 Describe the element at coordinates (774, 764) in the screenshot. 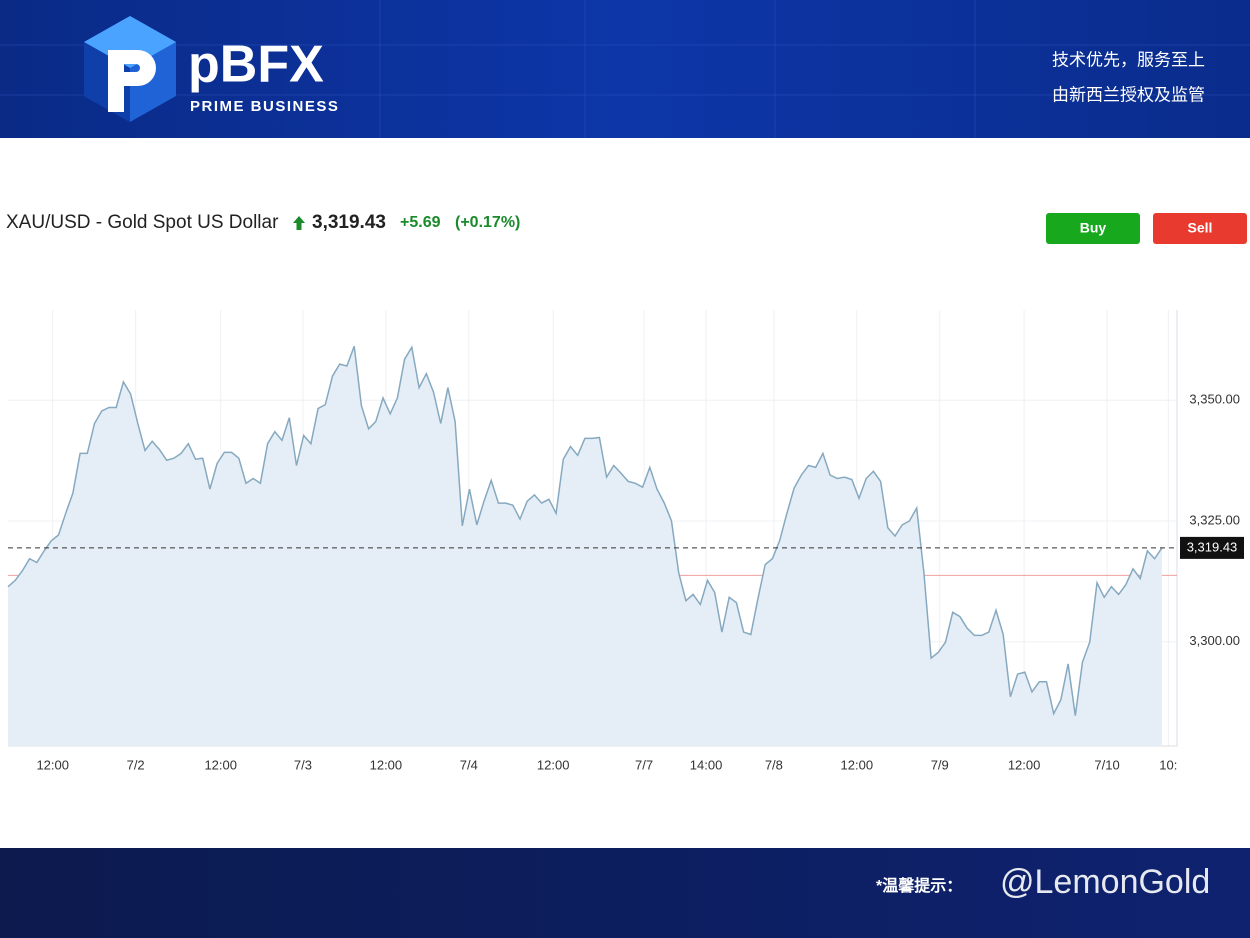

I see `x-tick-label: 7/8` at that location.